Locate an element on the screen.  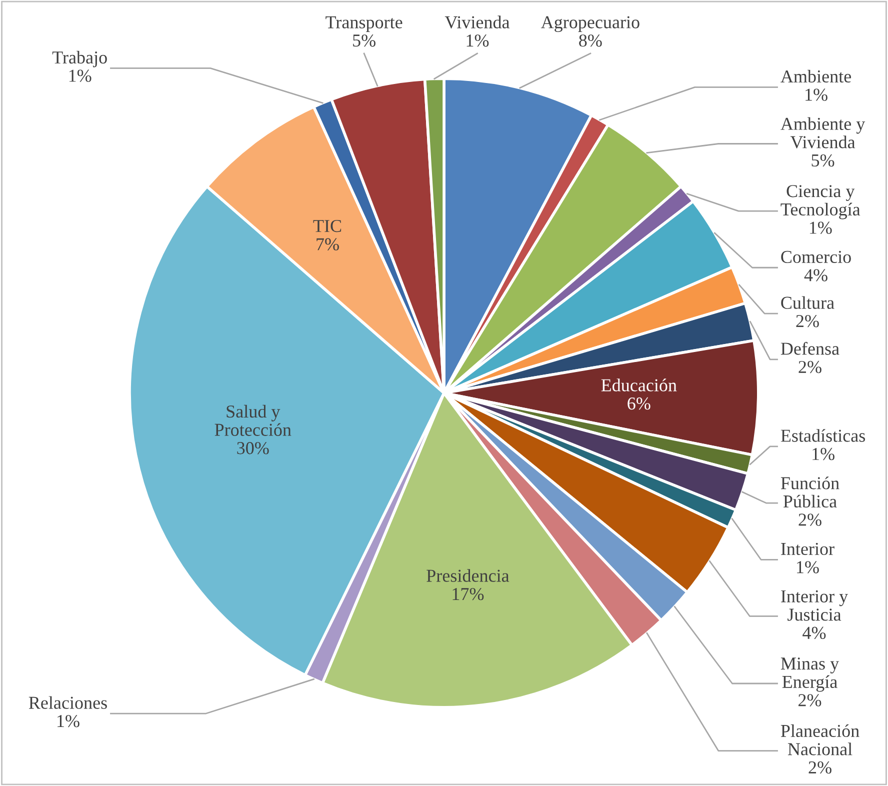
slice-label: Minas y Energía is located at coordinates (810, 675).